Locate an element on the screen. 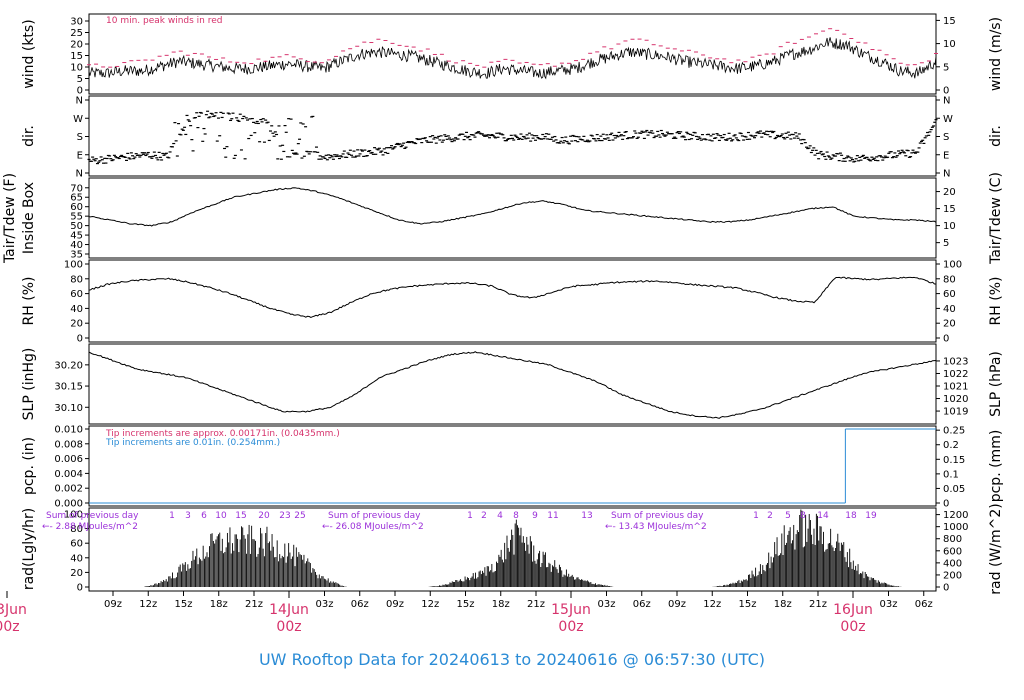 Image resolution: width=1024 pixels, height=700 pixels. rad-hour-label: 11 is located at coordinates (552, 516).